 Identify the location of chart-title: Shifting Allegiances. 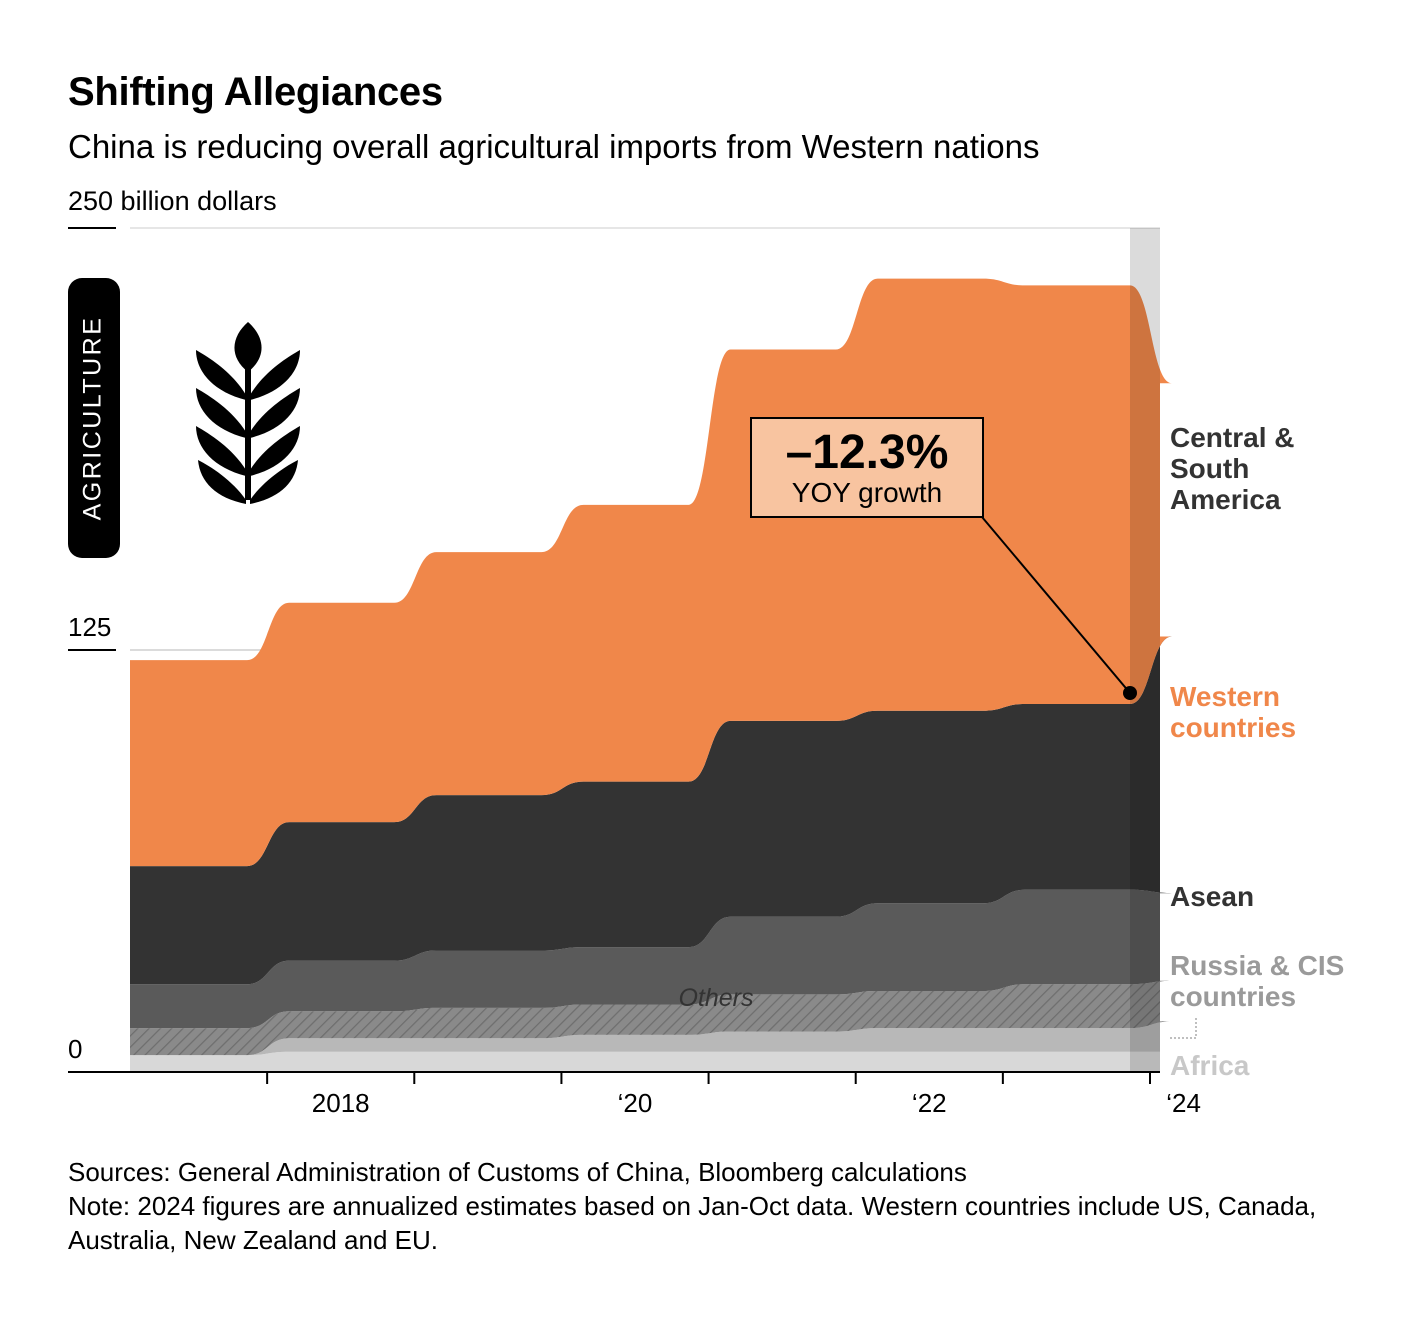
(255, 92).